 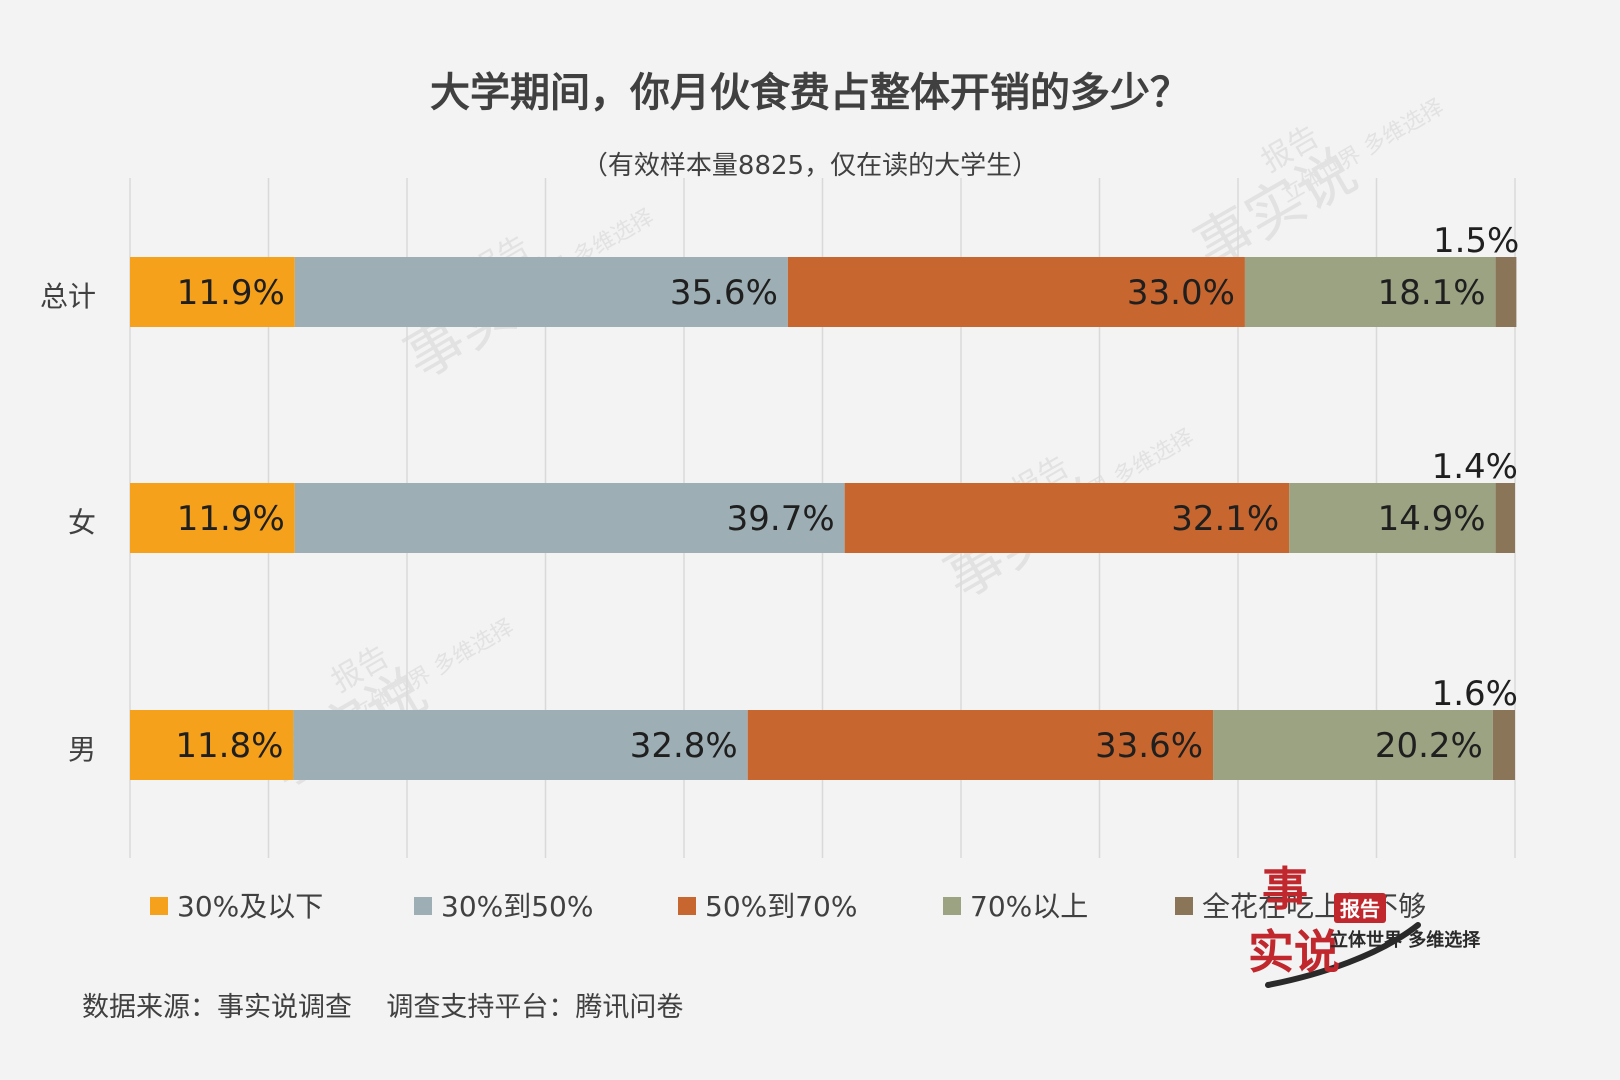 What do you see at coordinates (781, 519) in the screenshot?
I see `data-label: 39.7%` at bounding box center [781, 519].